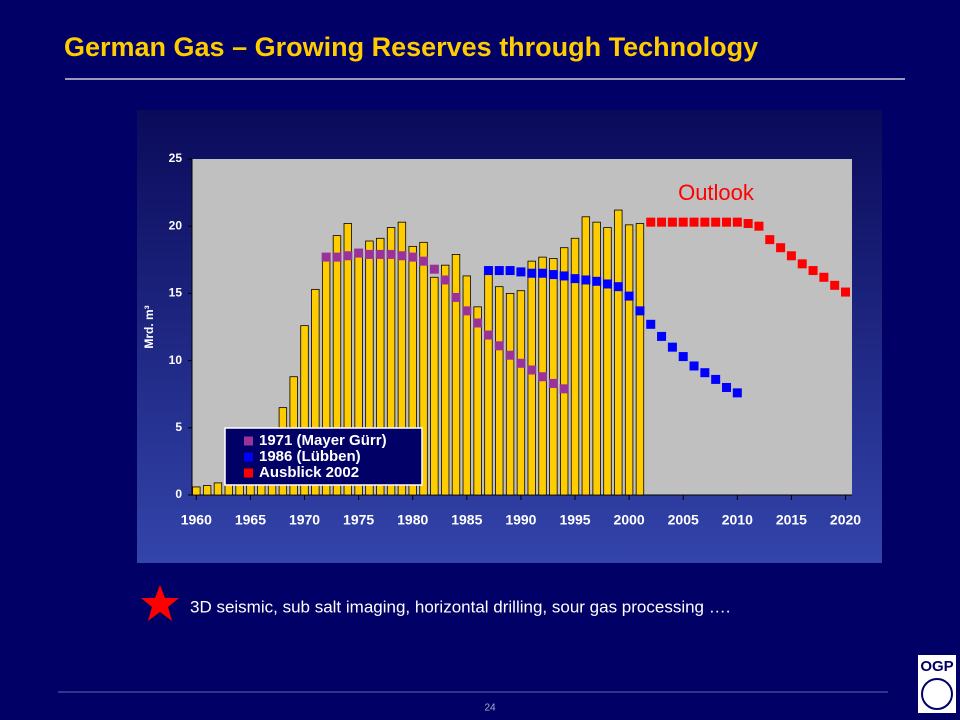  What do you see at coordinates (176, 158) in the screenshot?
I see `y-tick-label: 25` at bounding box center [176, 158].